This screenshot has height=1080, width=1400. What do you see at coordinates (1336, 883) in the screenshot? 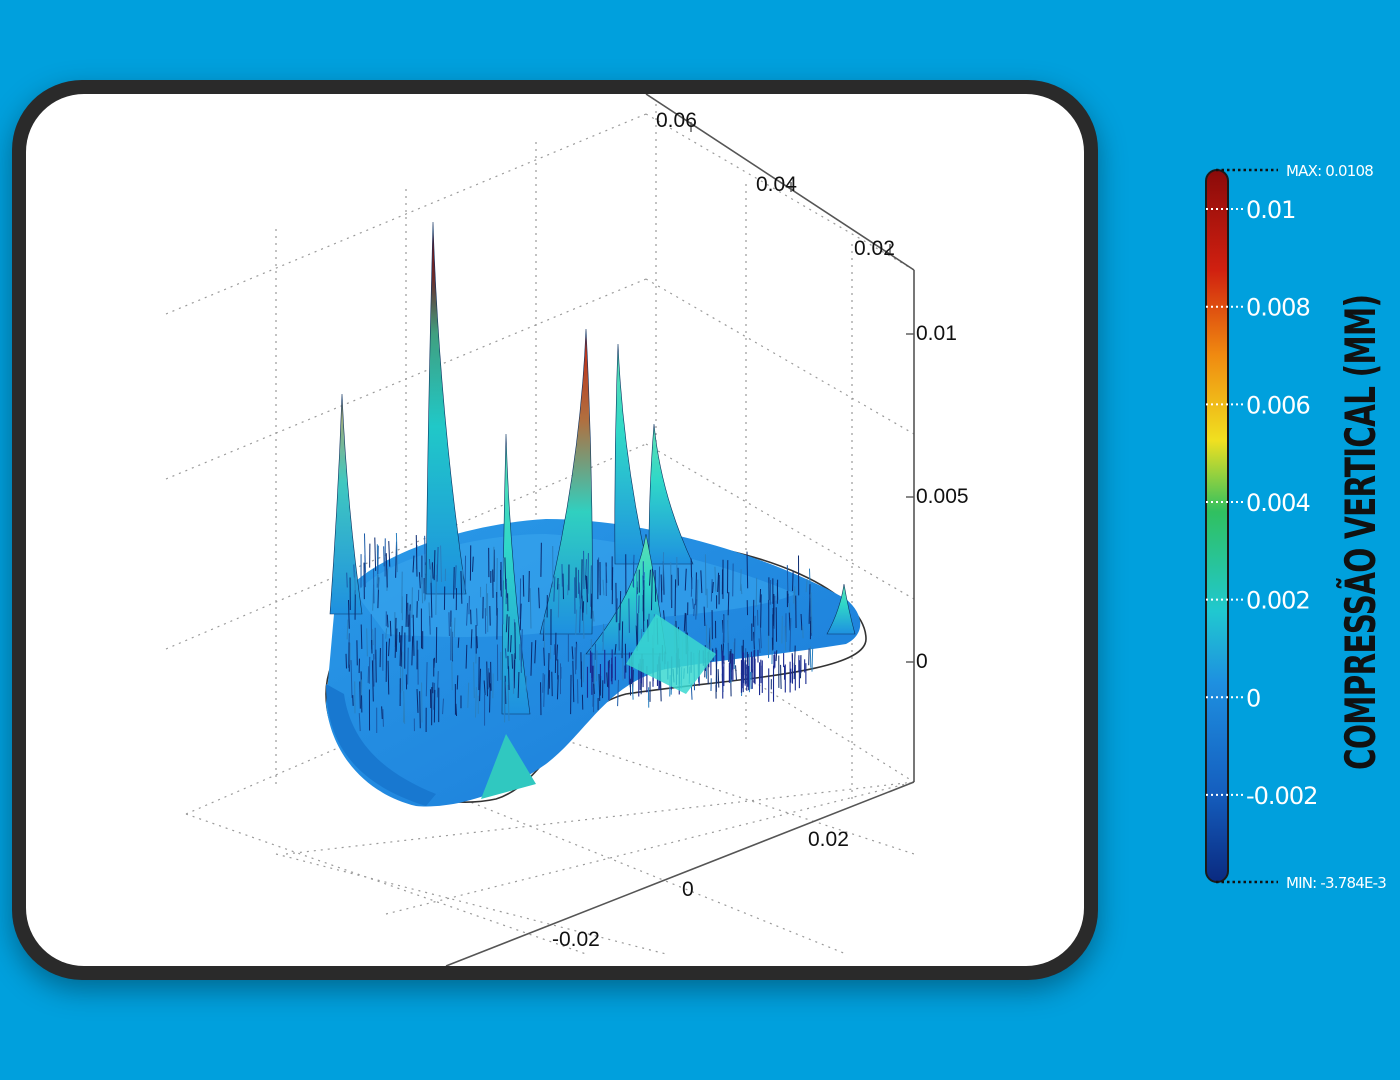
I see `colorbar-min-label: MIN: -3.784E-3` at bounding box center [1336, 883].